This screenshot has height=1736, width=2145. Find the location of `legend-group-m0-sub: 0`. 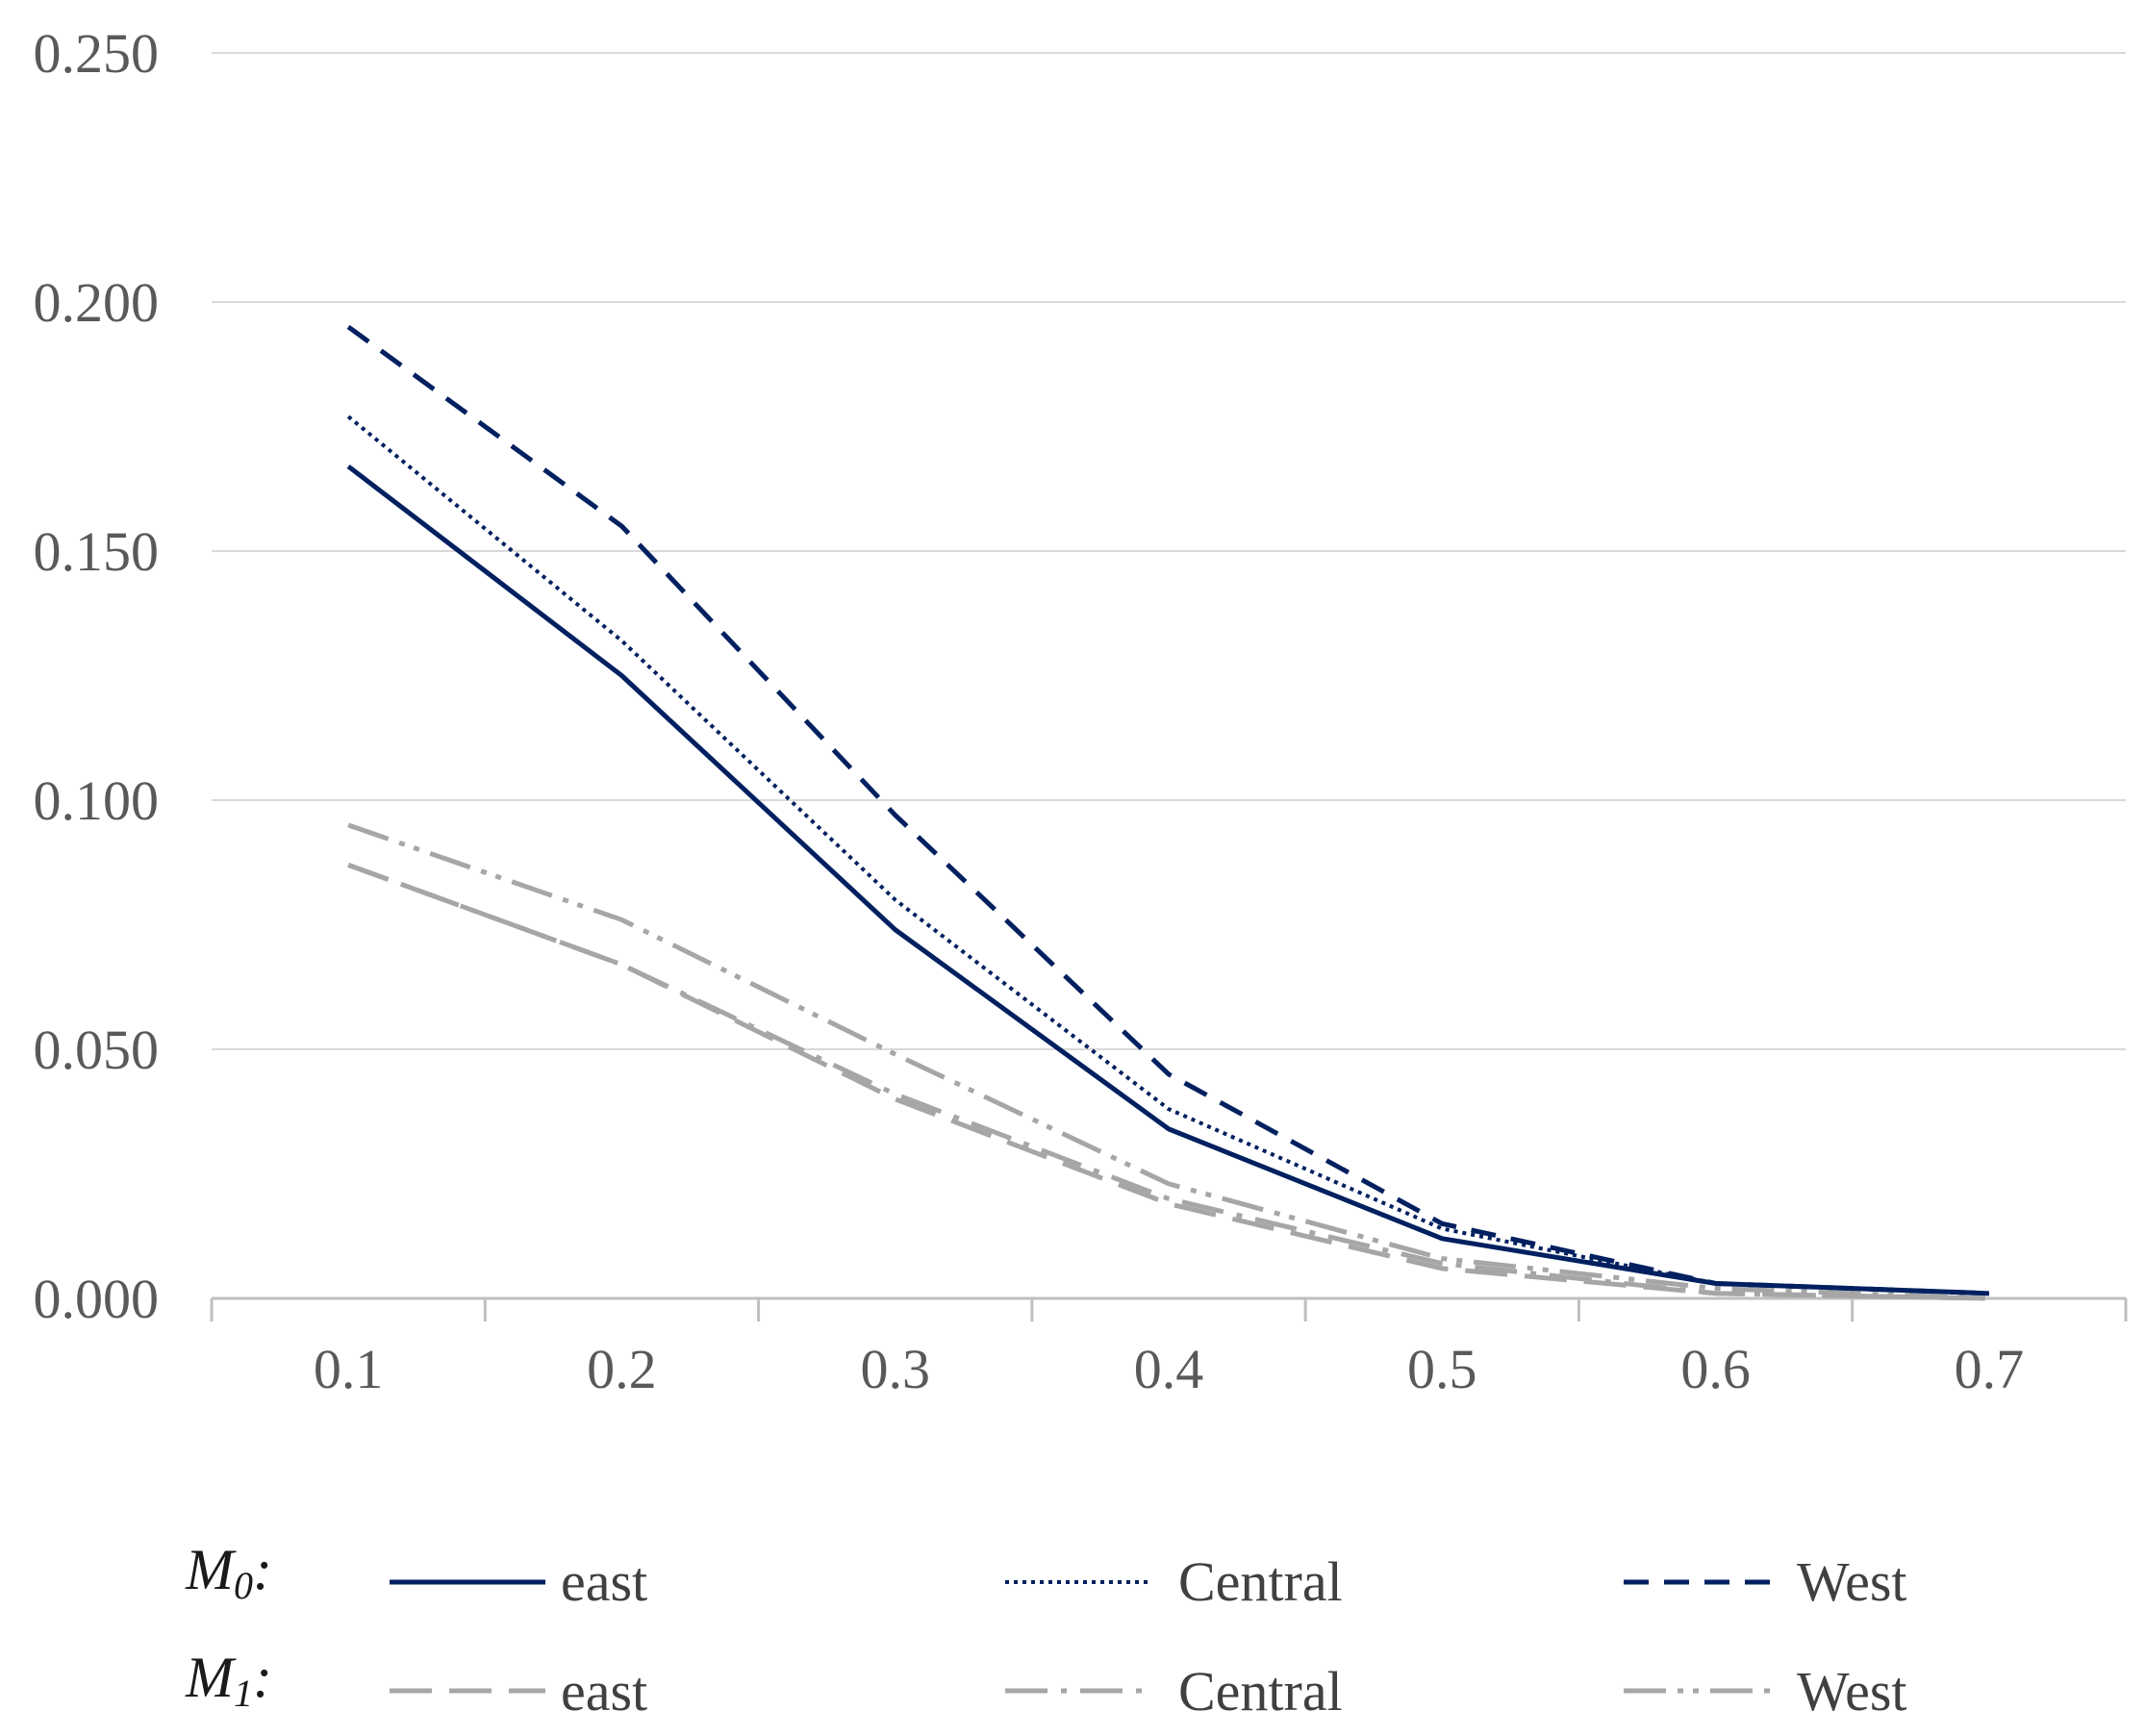

legend-group-m0-sub: 0 is located at coordinates (244, 1585).